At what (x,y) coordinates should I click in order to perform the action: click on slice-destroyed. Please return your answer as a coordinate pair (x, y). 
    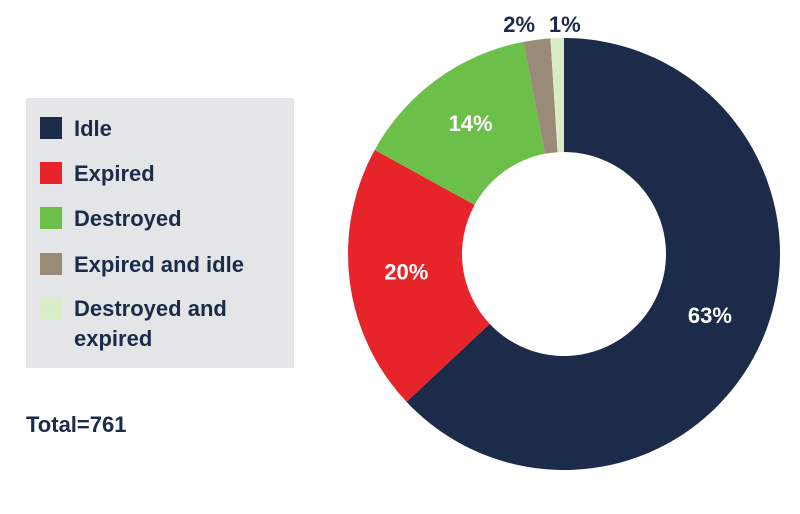
    Looking at the image, I should click on (459, 123).